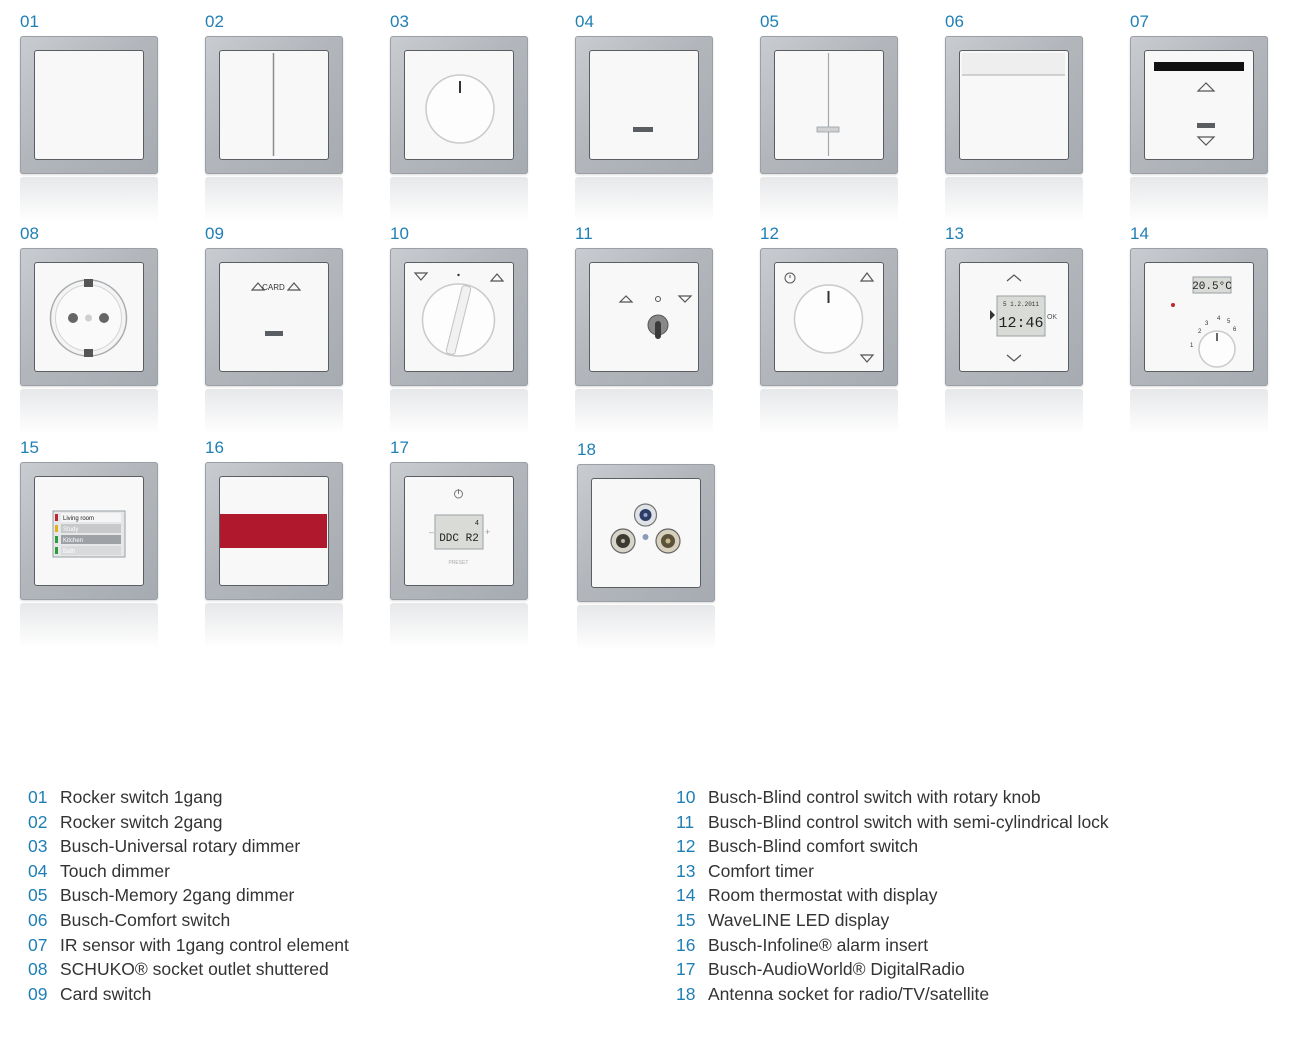  What do you see at coordinates (813, 846) in the screenshot?
I see `legend-text: Busch-Blind comfort switch` at bounding box center [813, 846].